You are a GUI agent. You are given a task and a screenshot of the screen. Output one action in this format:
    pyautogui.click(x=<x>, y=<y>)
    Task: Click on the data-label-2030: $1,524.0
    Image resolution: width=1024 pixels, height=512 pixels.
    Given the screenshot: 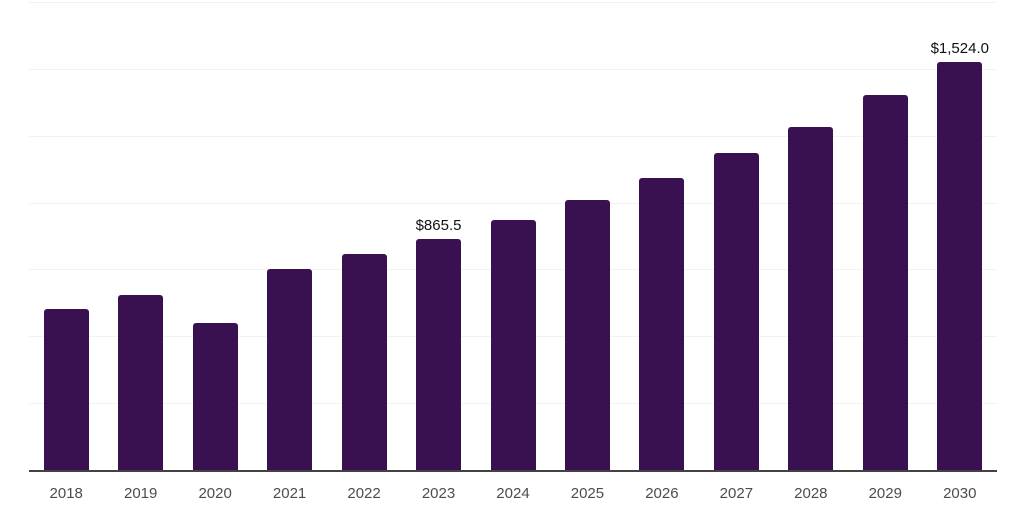 What is the action you would take?
    pyautogui.click(x=959, y=49)
    